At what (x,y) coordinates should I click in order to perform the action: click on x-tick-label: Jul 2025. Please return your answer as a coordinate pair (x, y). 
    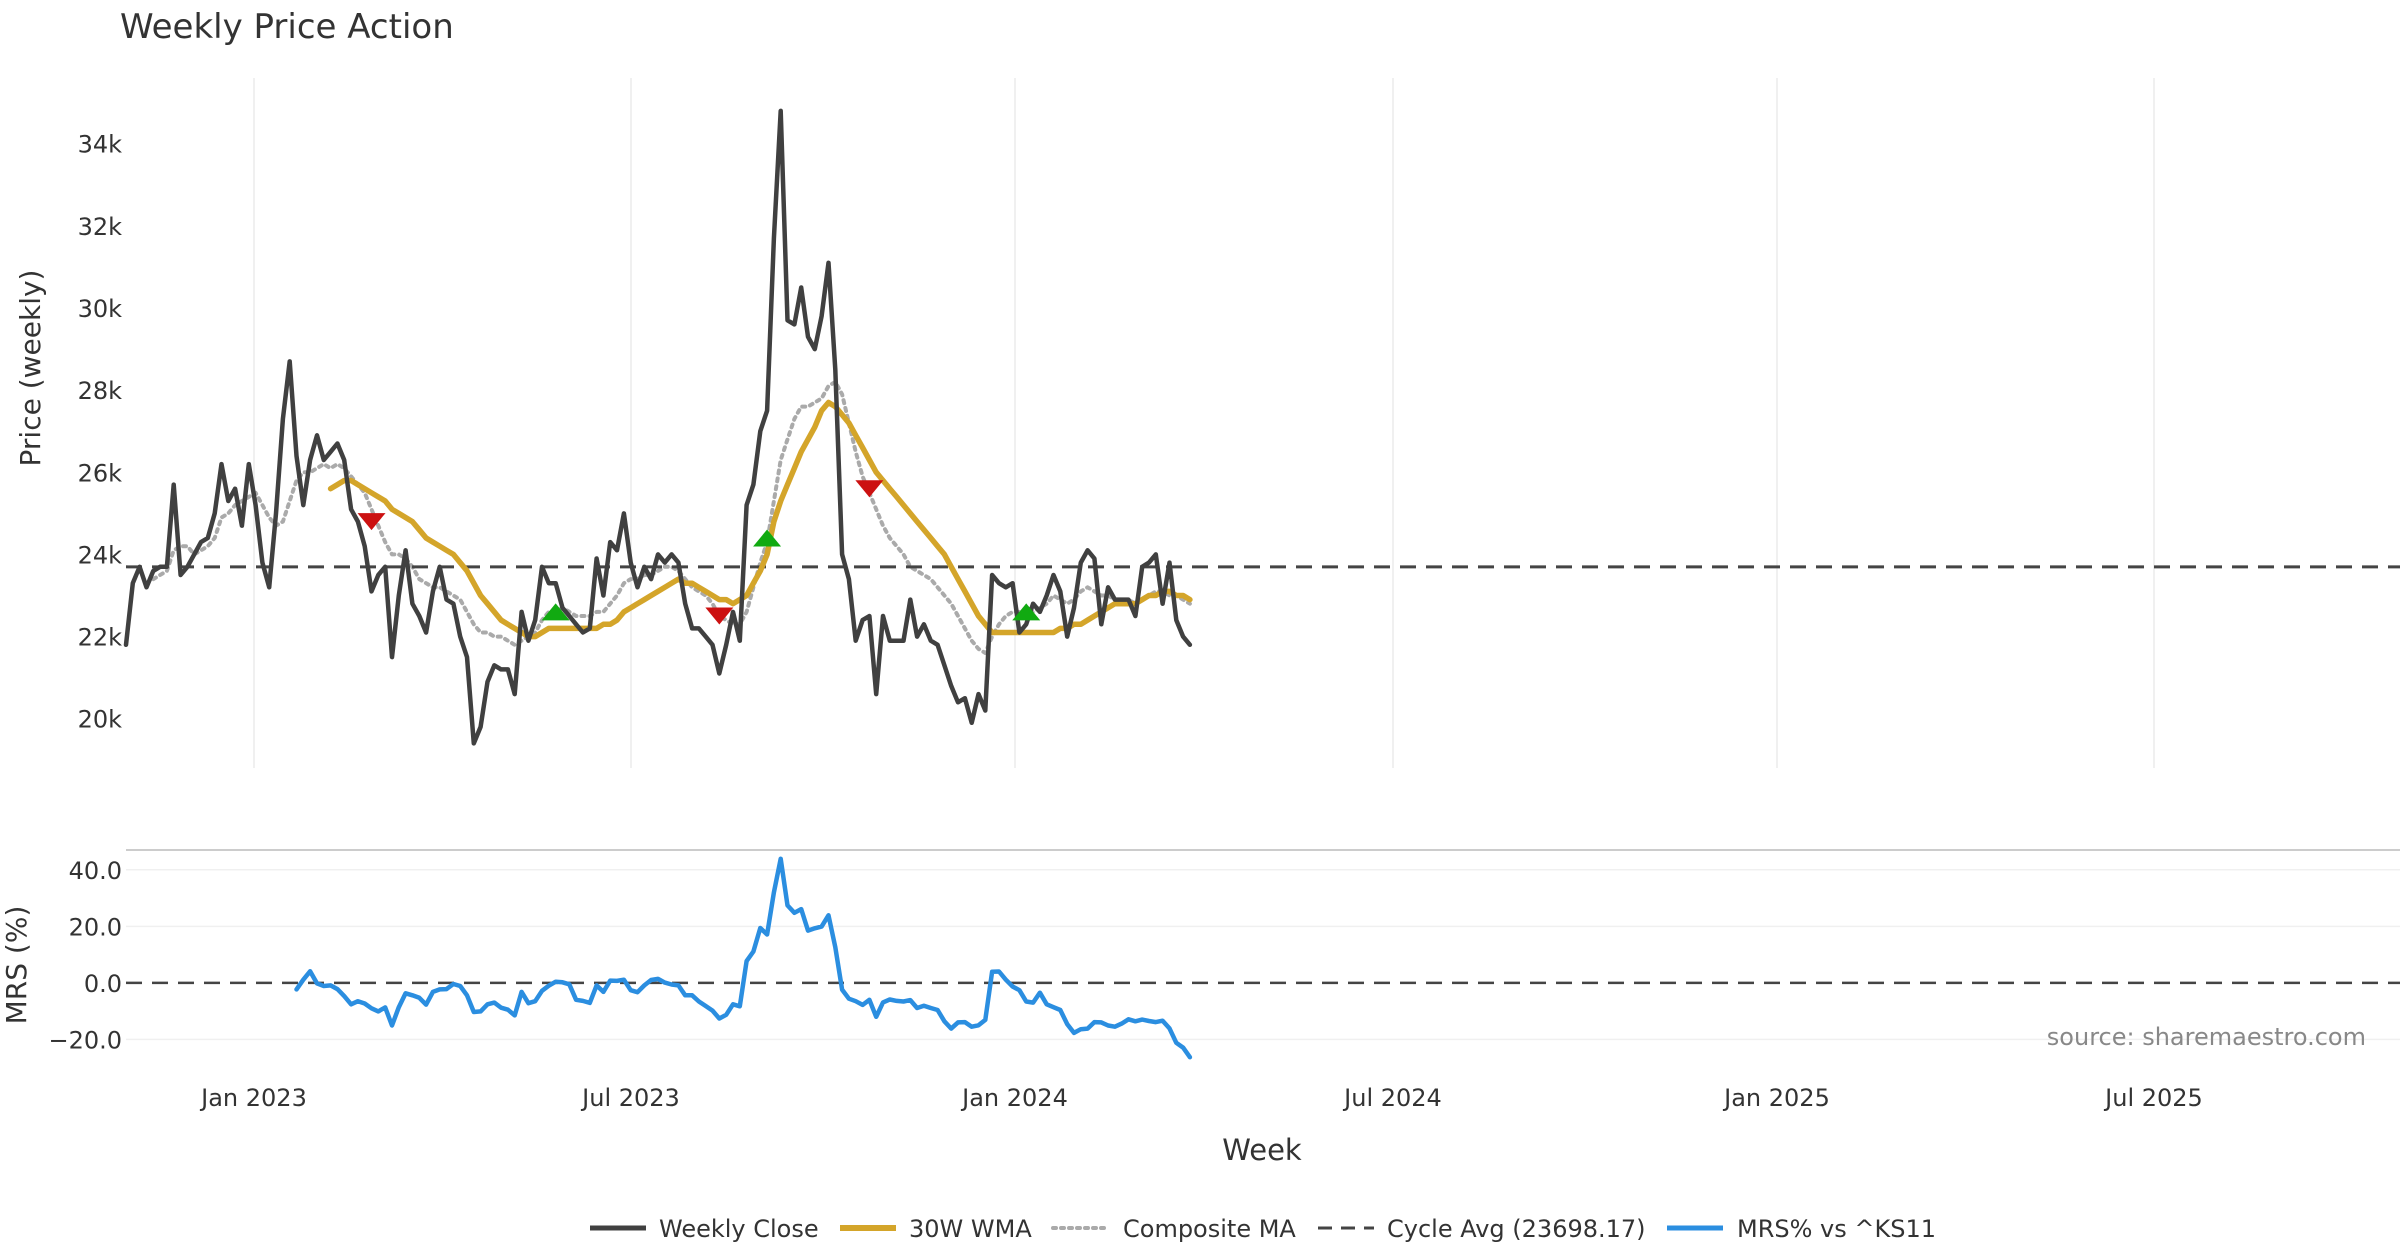
    Looking at the image, I should click on (2153, 1098).